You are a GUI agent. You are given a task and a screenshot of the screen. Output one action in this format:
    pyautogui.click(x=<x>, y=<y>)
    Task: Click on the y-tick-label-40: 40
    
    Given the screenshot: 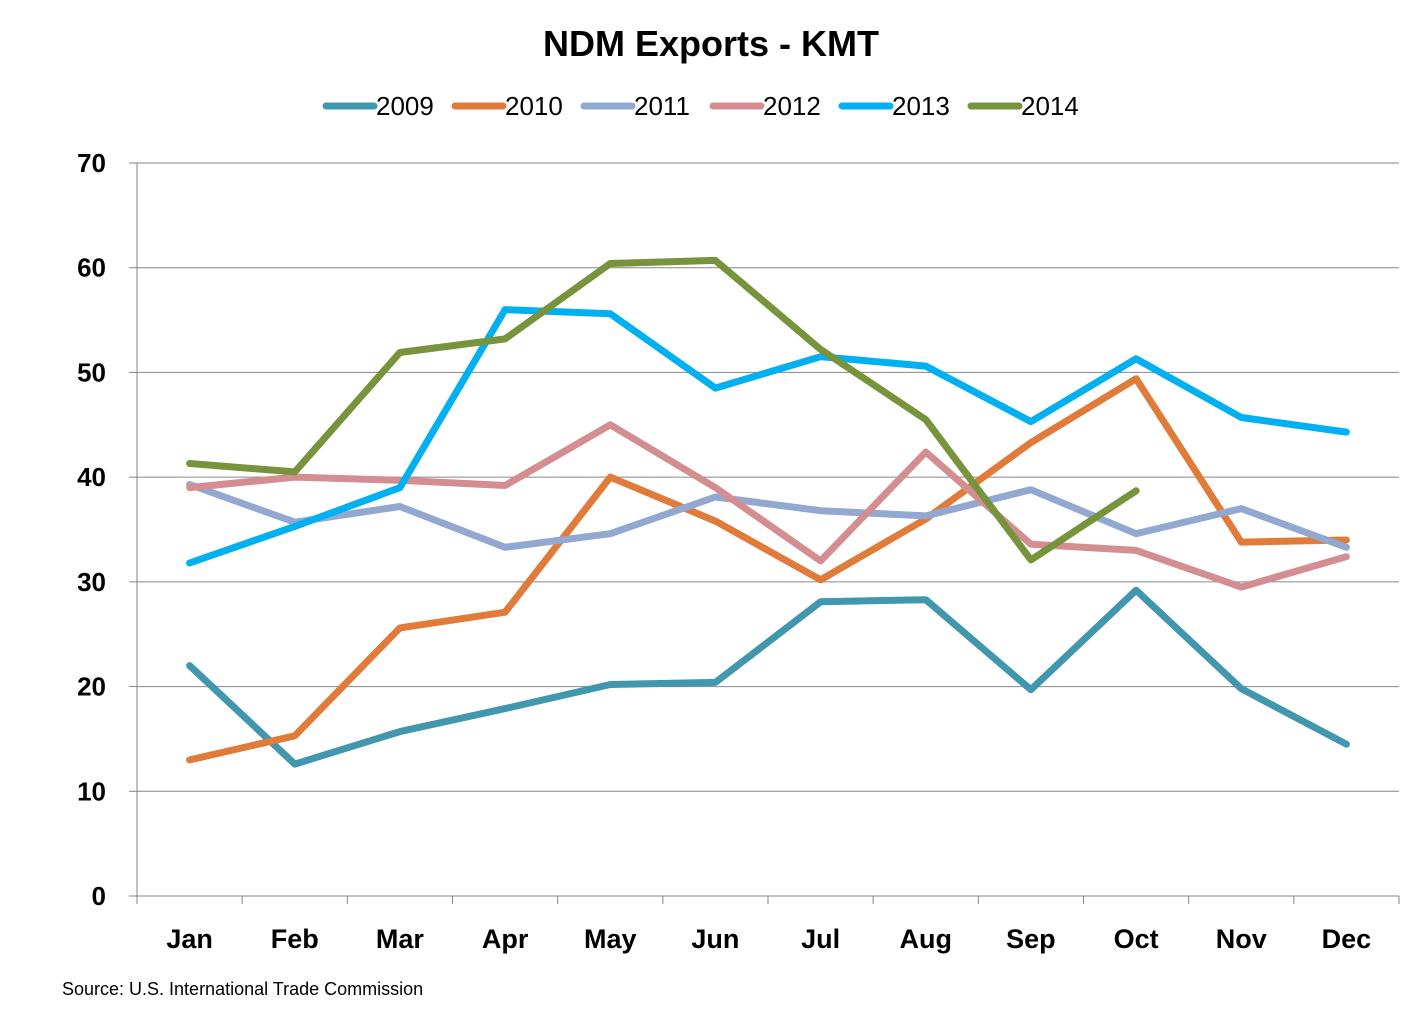 What is the action you would take?
    pyautogui.click(x=91, y=477)
    